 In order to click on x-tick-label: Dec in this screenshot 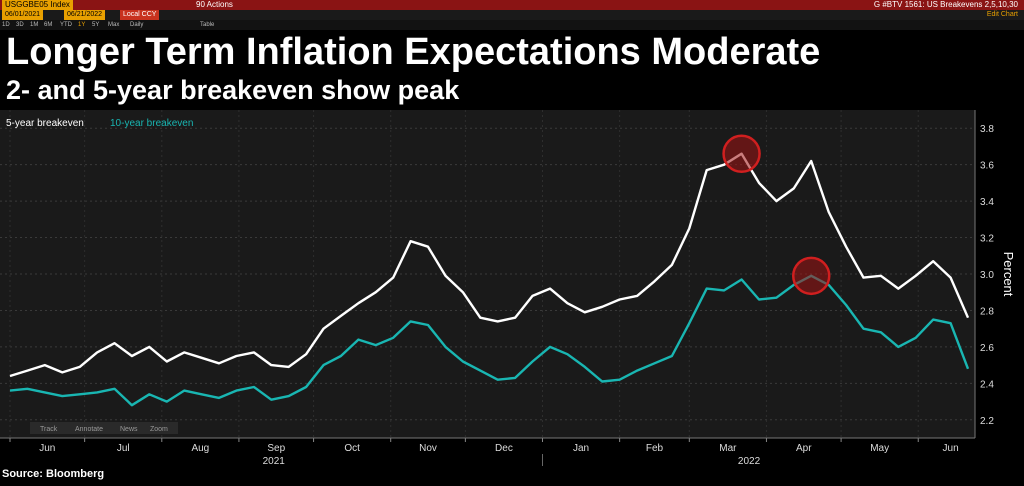, I will do `click(504, 448)`.